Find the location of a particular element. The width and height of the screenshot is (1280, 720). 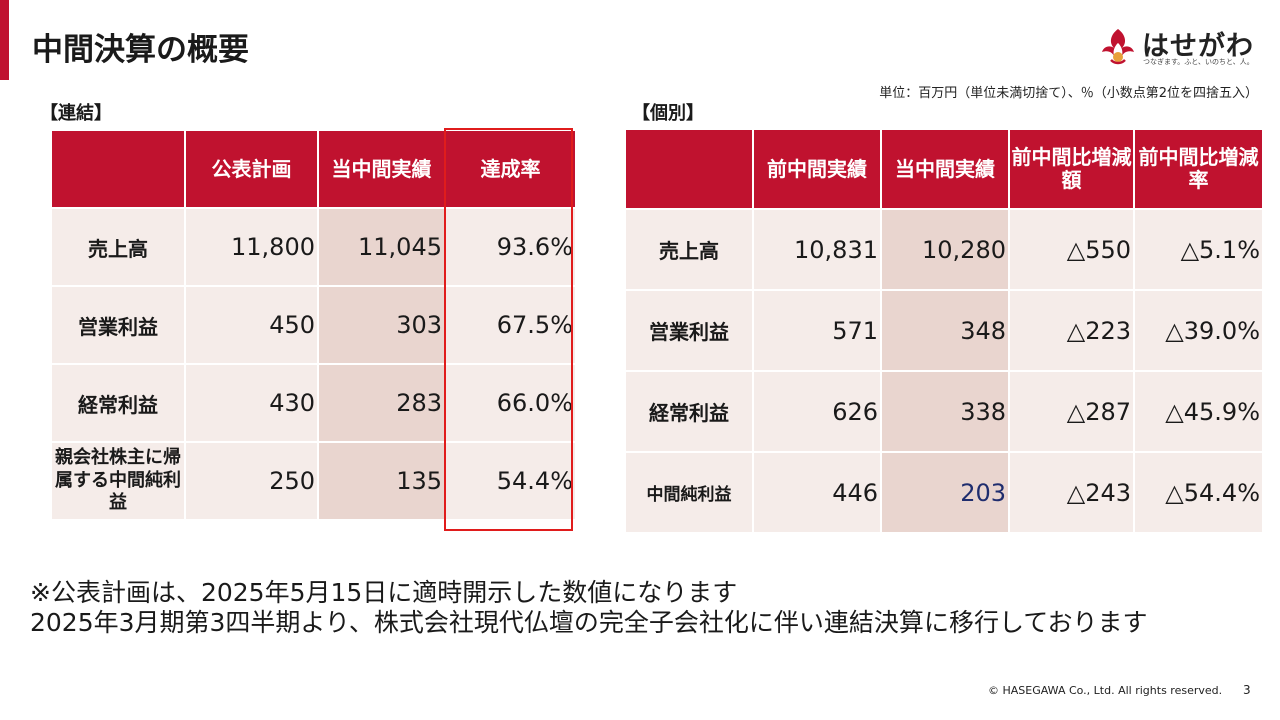

plan-value: 450 is located at coordinates (251, 325).